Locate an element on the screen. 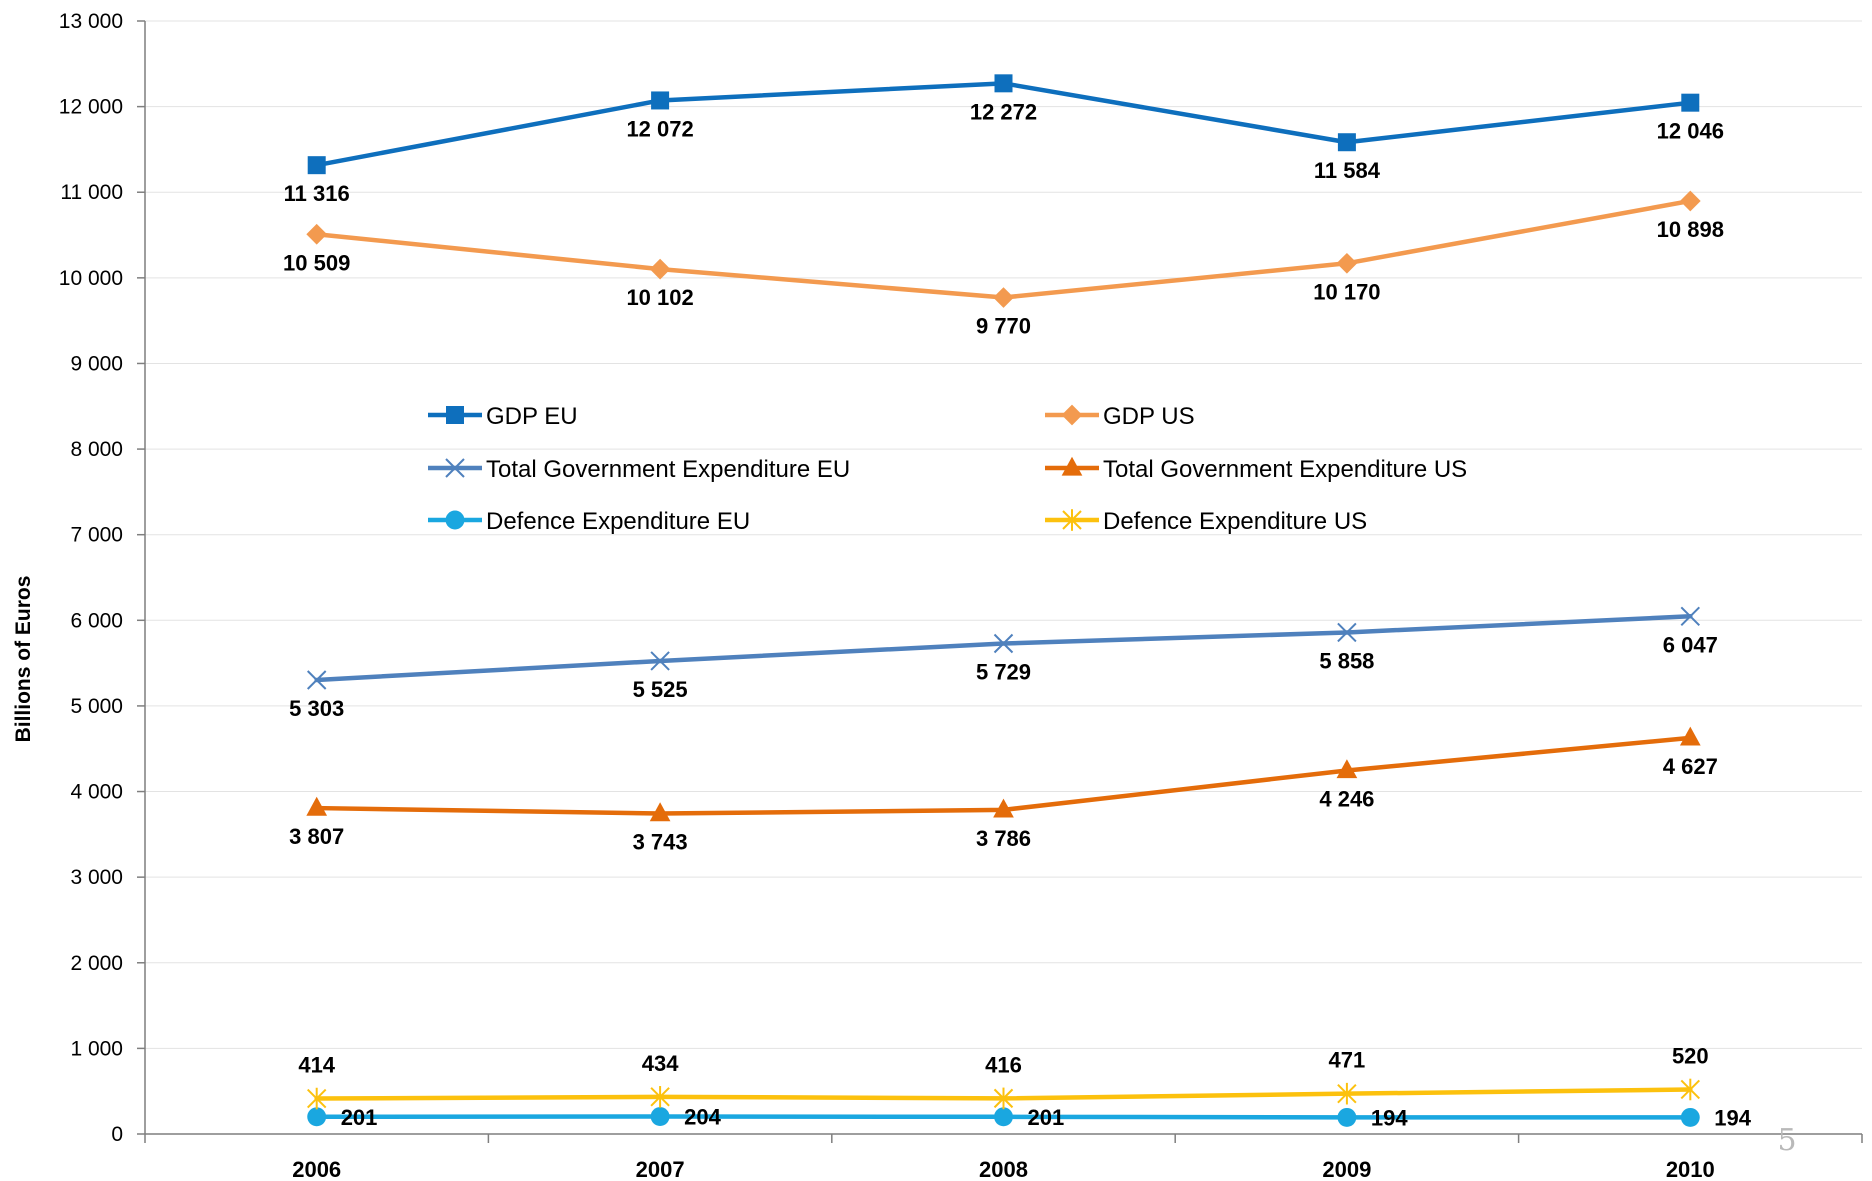 Image resolution: width=1872 pixels, height=1181 pixels. legend-label: Defence Expenditure US is located at coordinates (1235, 521).